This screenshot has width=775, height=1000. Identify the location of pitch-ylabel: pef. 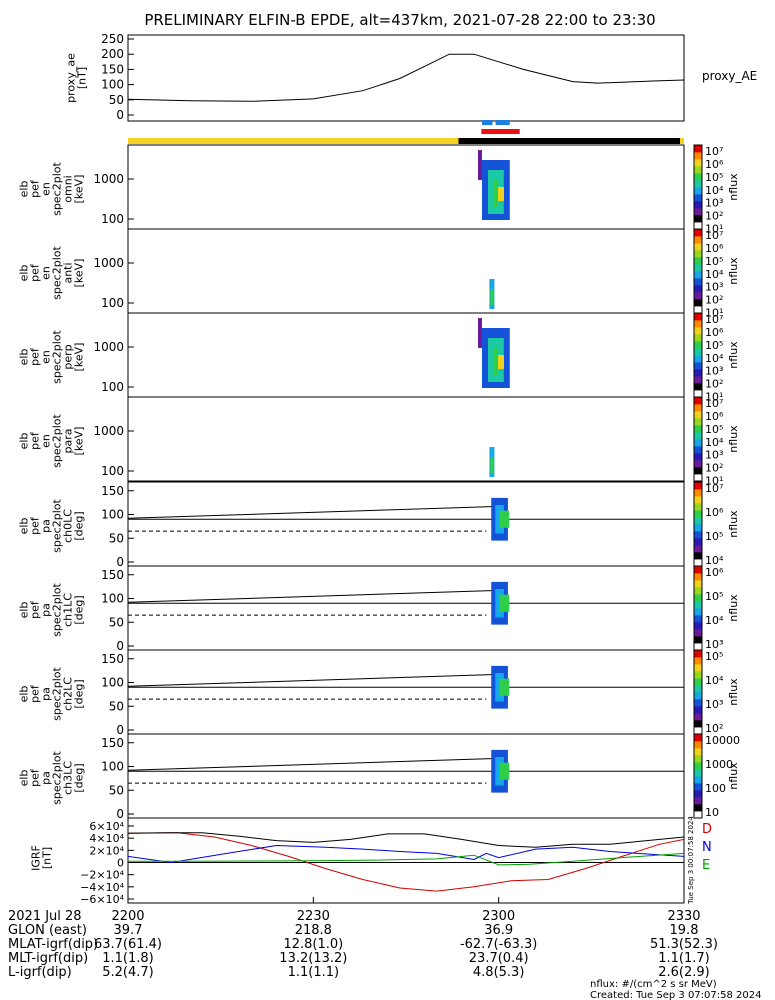
(35, 777).